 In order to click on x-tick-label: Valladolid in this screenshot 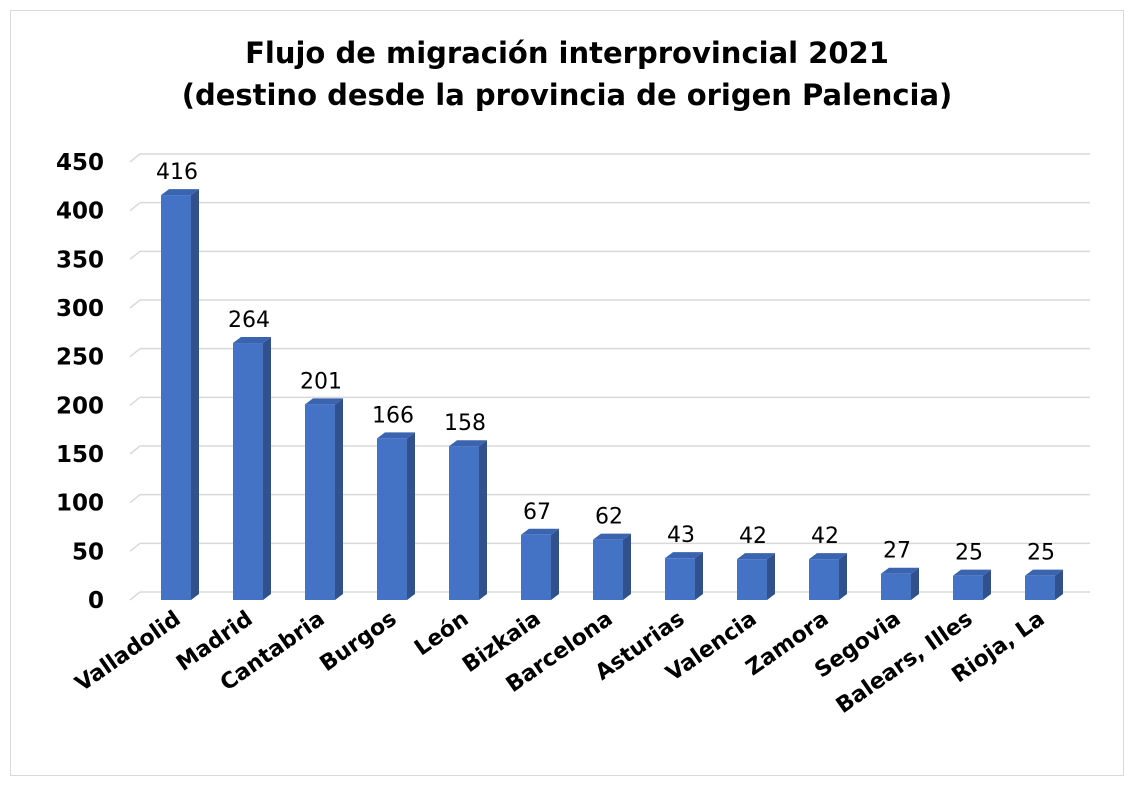, I will do `click(128, 651)`.